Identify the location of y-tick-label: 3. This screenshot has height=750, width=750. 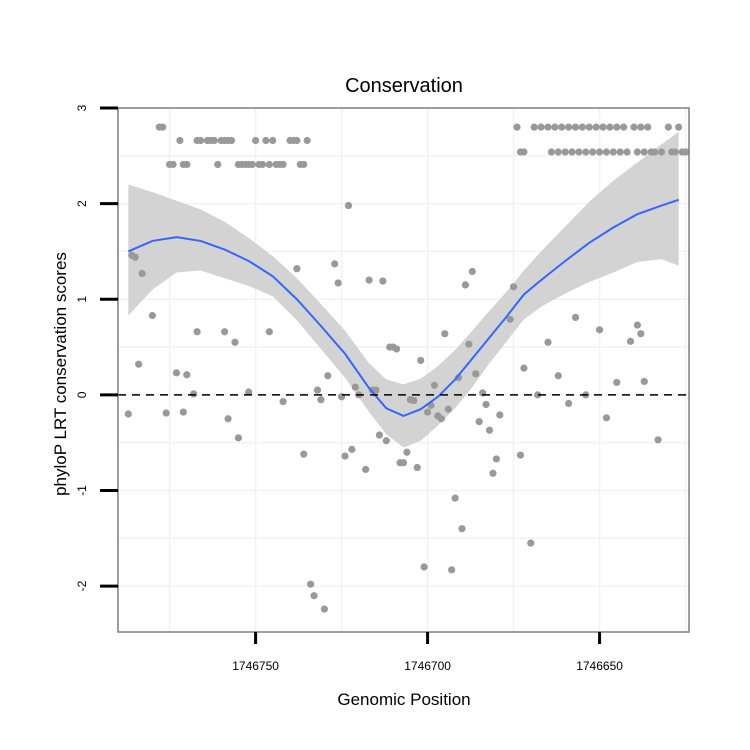
(82, 107).